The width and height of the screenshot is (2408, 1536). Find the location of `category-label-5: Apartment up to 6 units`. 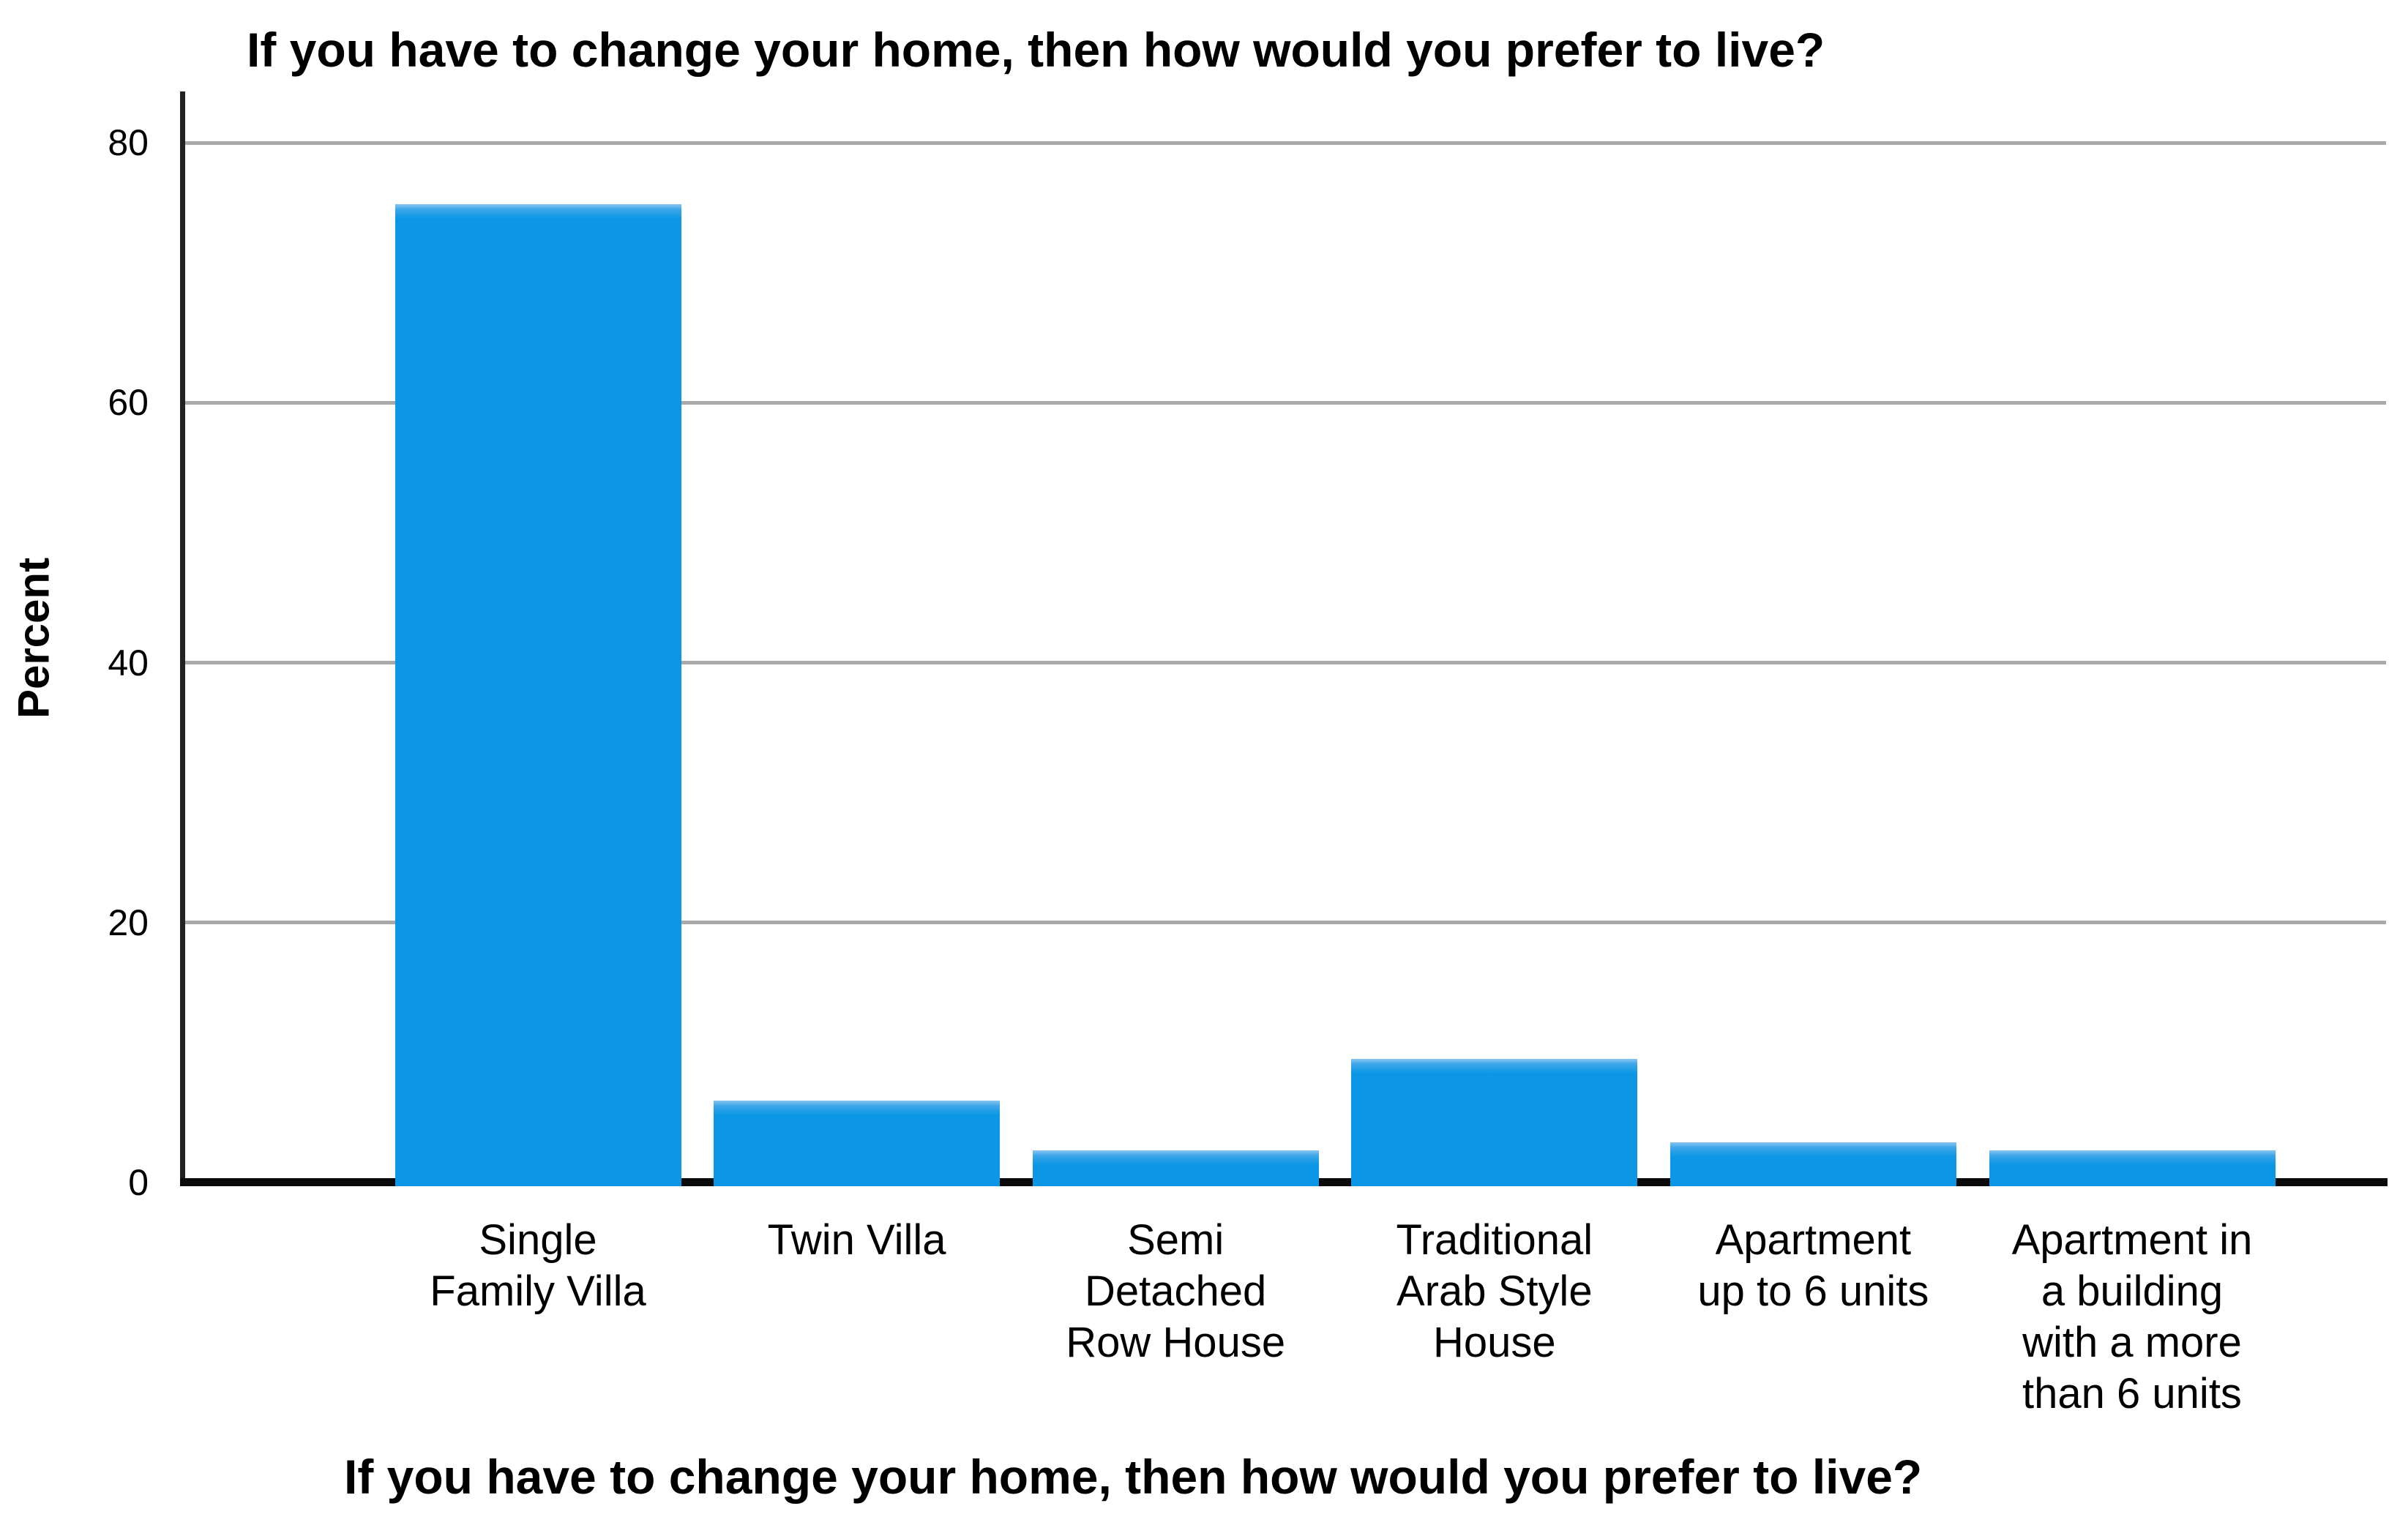

category-label-5: Apartment up to 6 units is located at coordinates (1813, 1266).